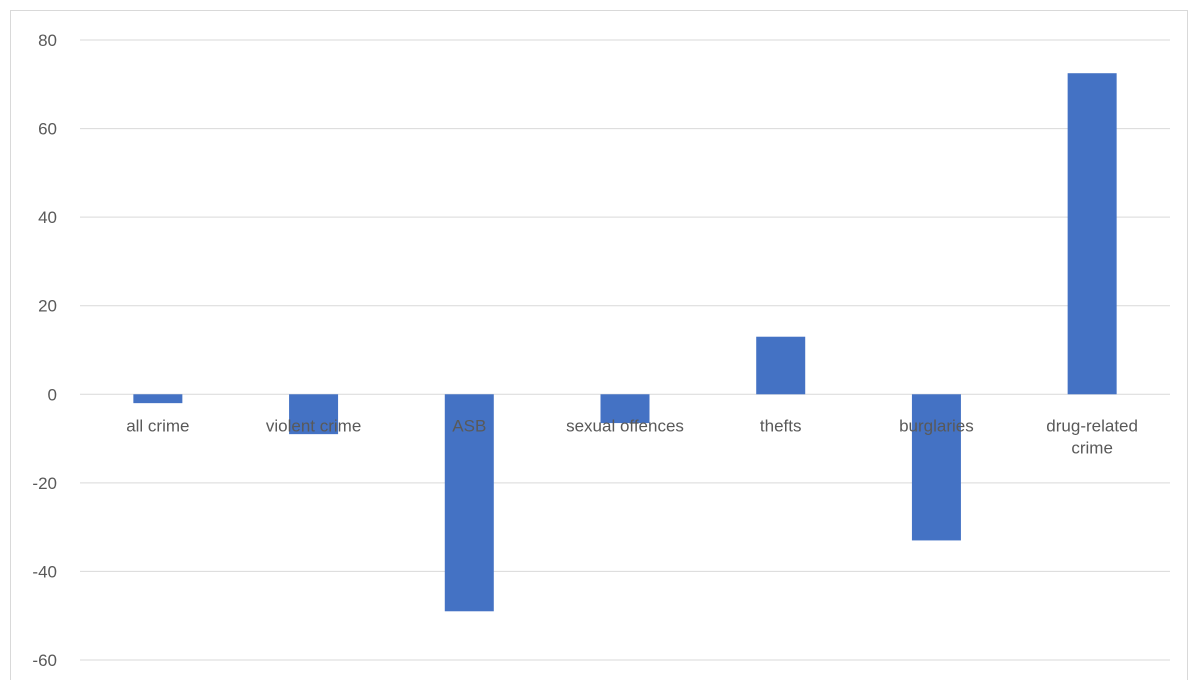  I want to click on category-label-0: all crime, so click(157, 425).